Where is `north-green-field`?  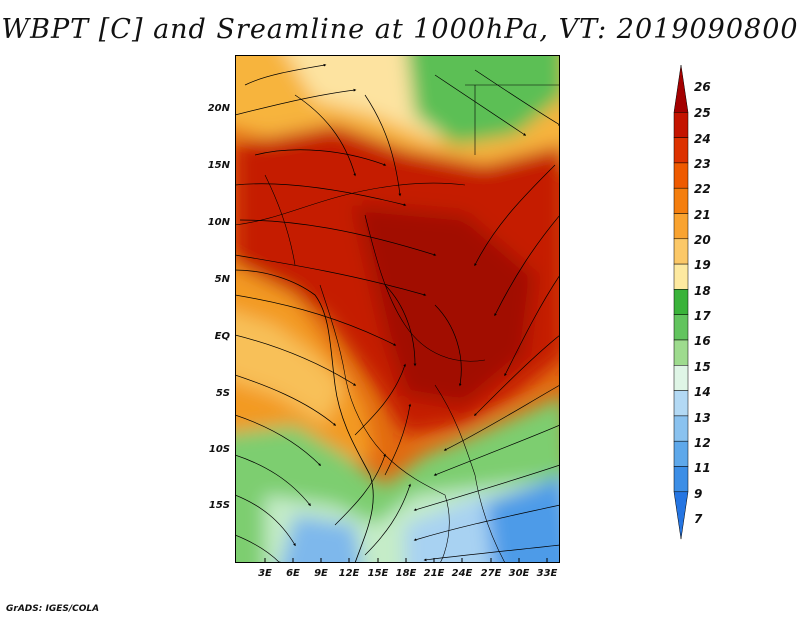
north-green-field is located at coordinates (483, 100).